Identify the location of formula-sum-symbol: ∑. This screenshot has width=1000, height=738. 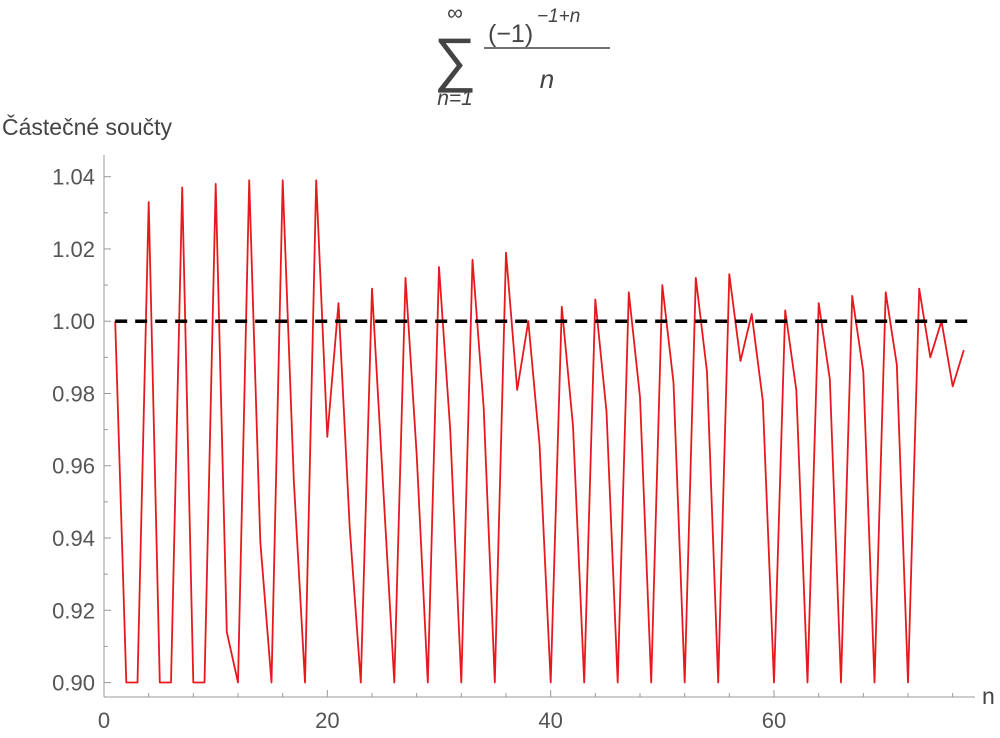
(455, 59).